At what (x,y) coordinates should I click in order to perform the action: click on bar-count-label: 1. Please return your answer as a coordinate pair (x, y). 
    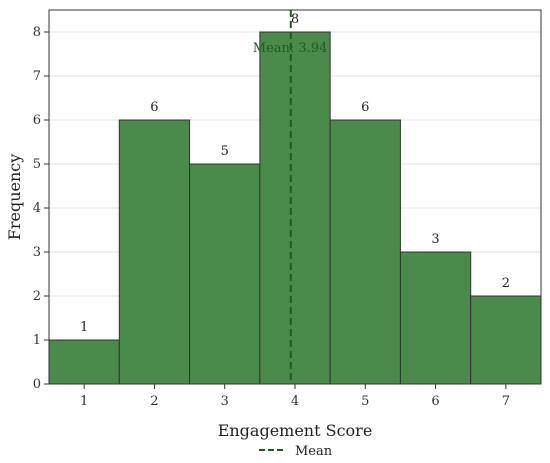
    Looking at the image, I should click on (84, 327).